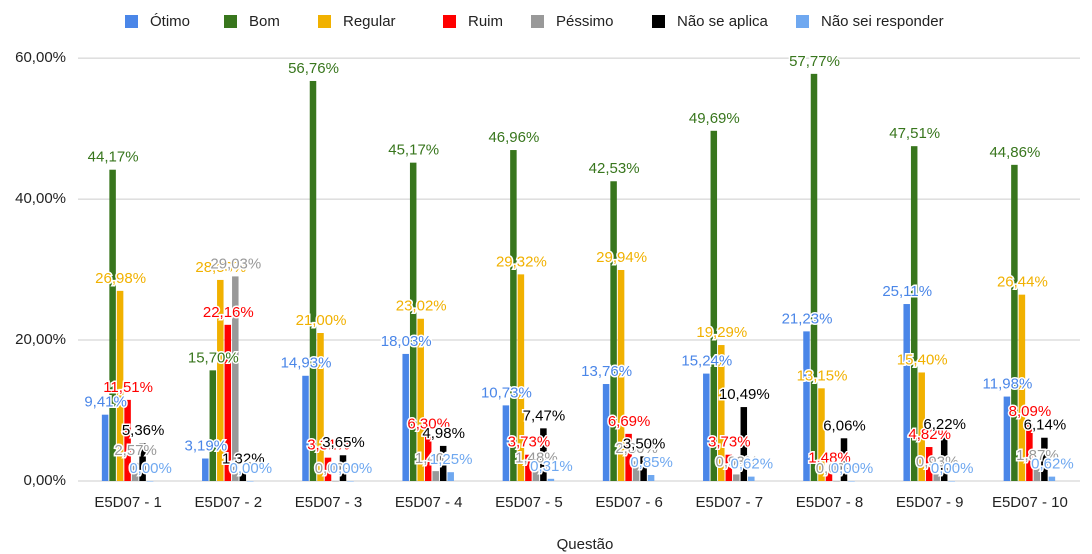  I want to click on data-label: 6,69%, so click(629, 421).